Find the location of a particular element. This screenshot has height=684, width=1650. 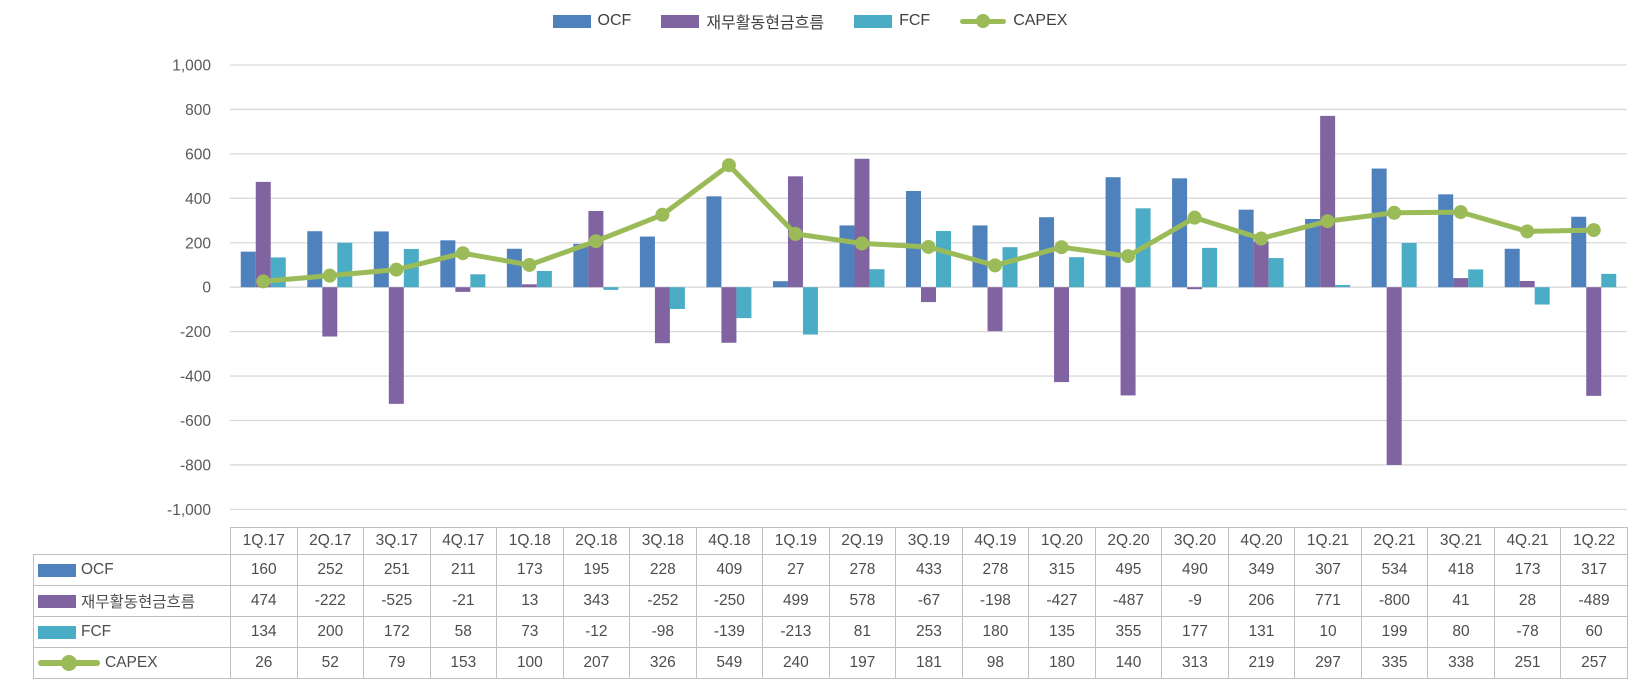

bar-financing-4Q.20 is located at coordinates (1261, 264).